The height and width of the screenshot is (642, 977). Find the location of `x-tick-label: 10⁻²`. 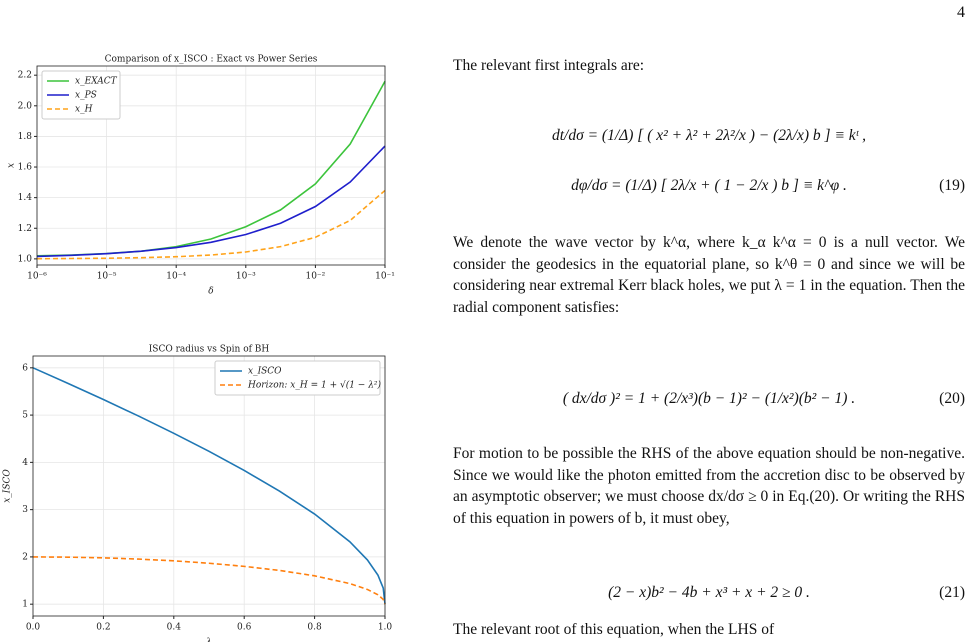

x-tick-label: 10⁻² is located at coordinates (315, 277).